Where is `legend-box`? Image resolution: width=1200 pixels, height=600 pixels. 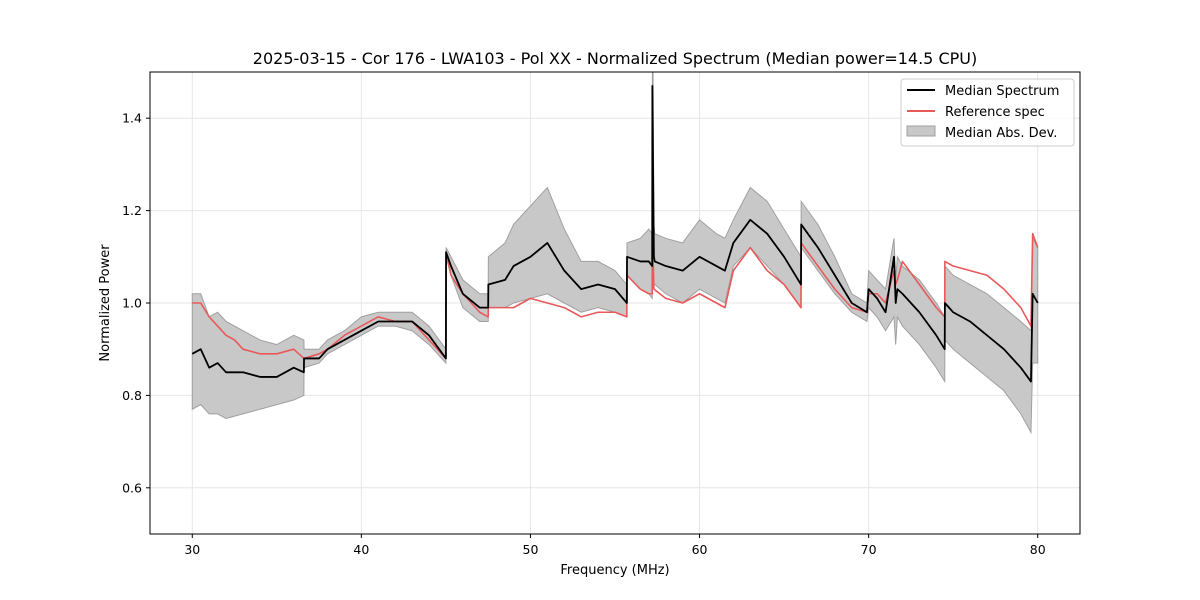
legend-box is located at coordinates (987, 112).